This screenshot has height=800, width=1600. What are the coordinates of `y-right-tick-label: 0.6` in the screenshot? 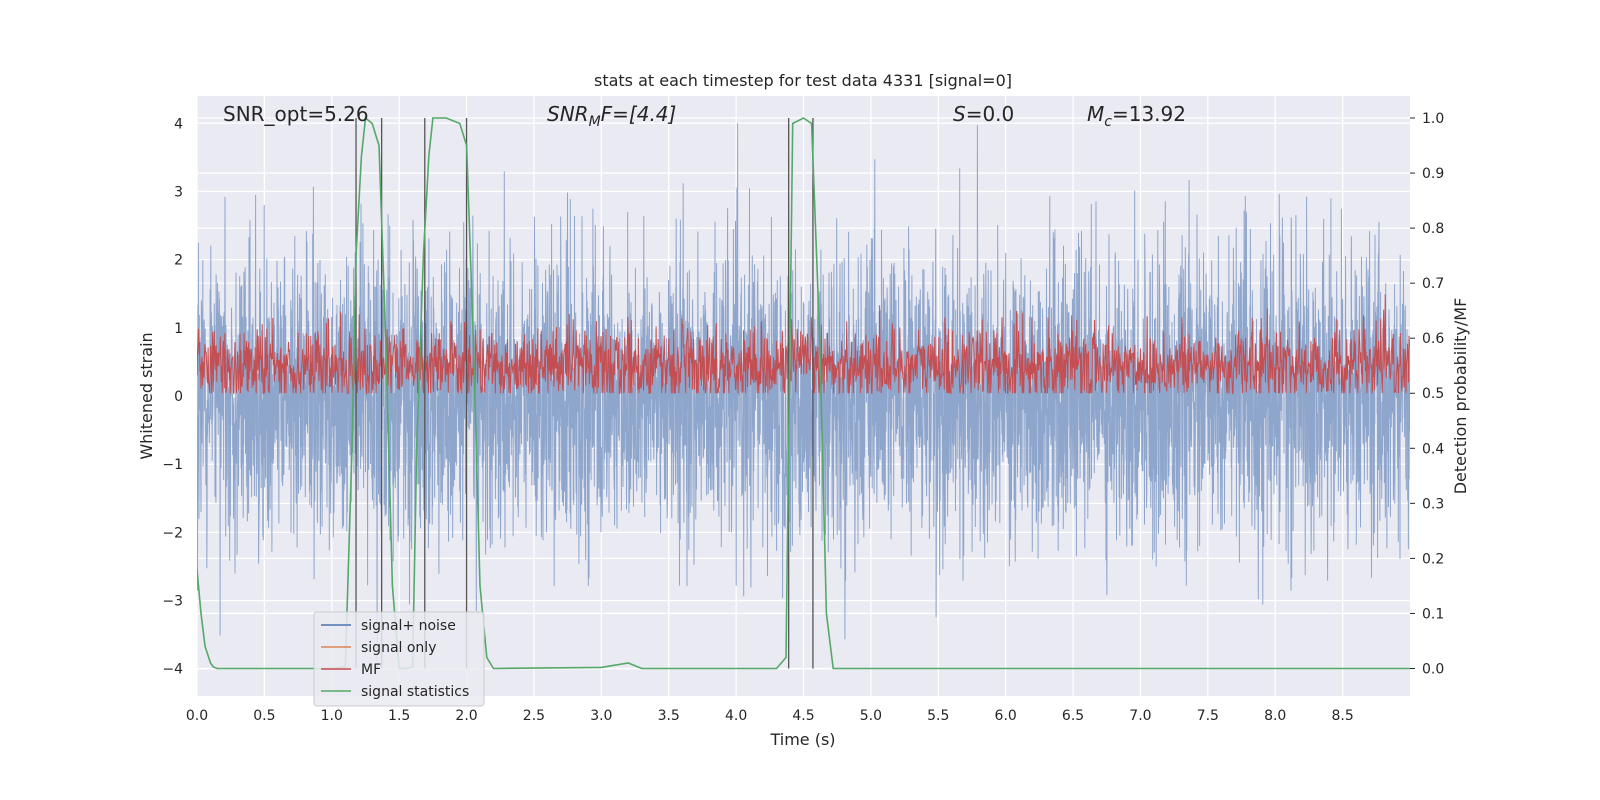 It's located at (1433, 339).